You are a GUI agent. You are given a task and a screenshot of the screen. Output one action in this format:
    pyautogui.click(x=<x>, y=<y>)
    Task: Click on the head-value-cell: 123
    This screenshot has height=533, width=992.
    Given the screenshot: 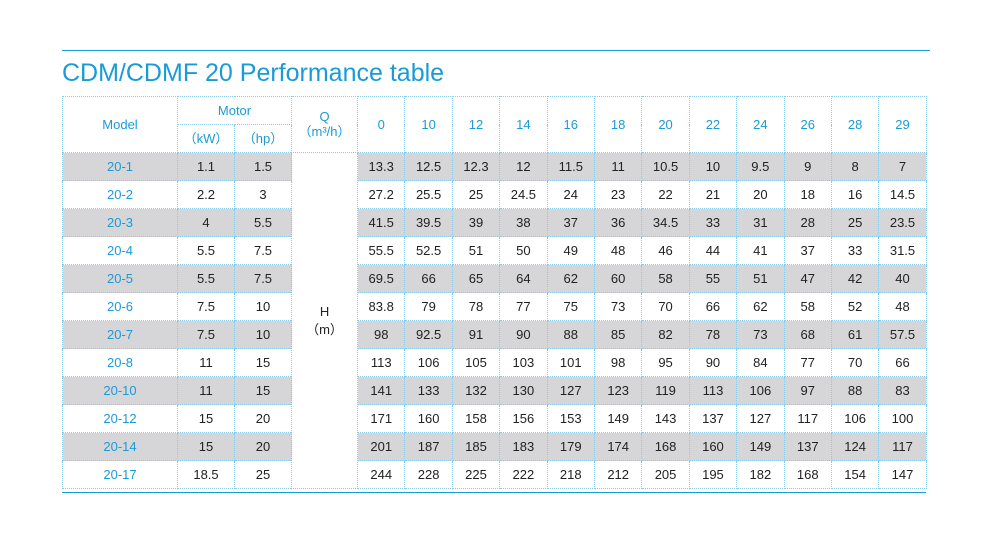 What is the action you would take?
    pyautogui.click(x=618, y=390)
    